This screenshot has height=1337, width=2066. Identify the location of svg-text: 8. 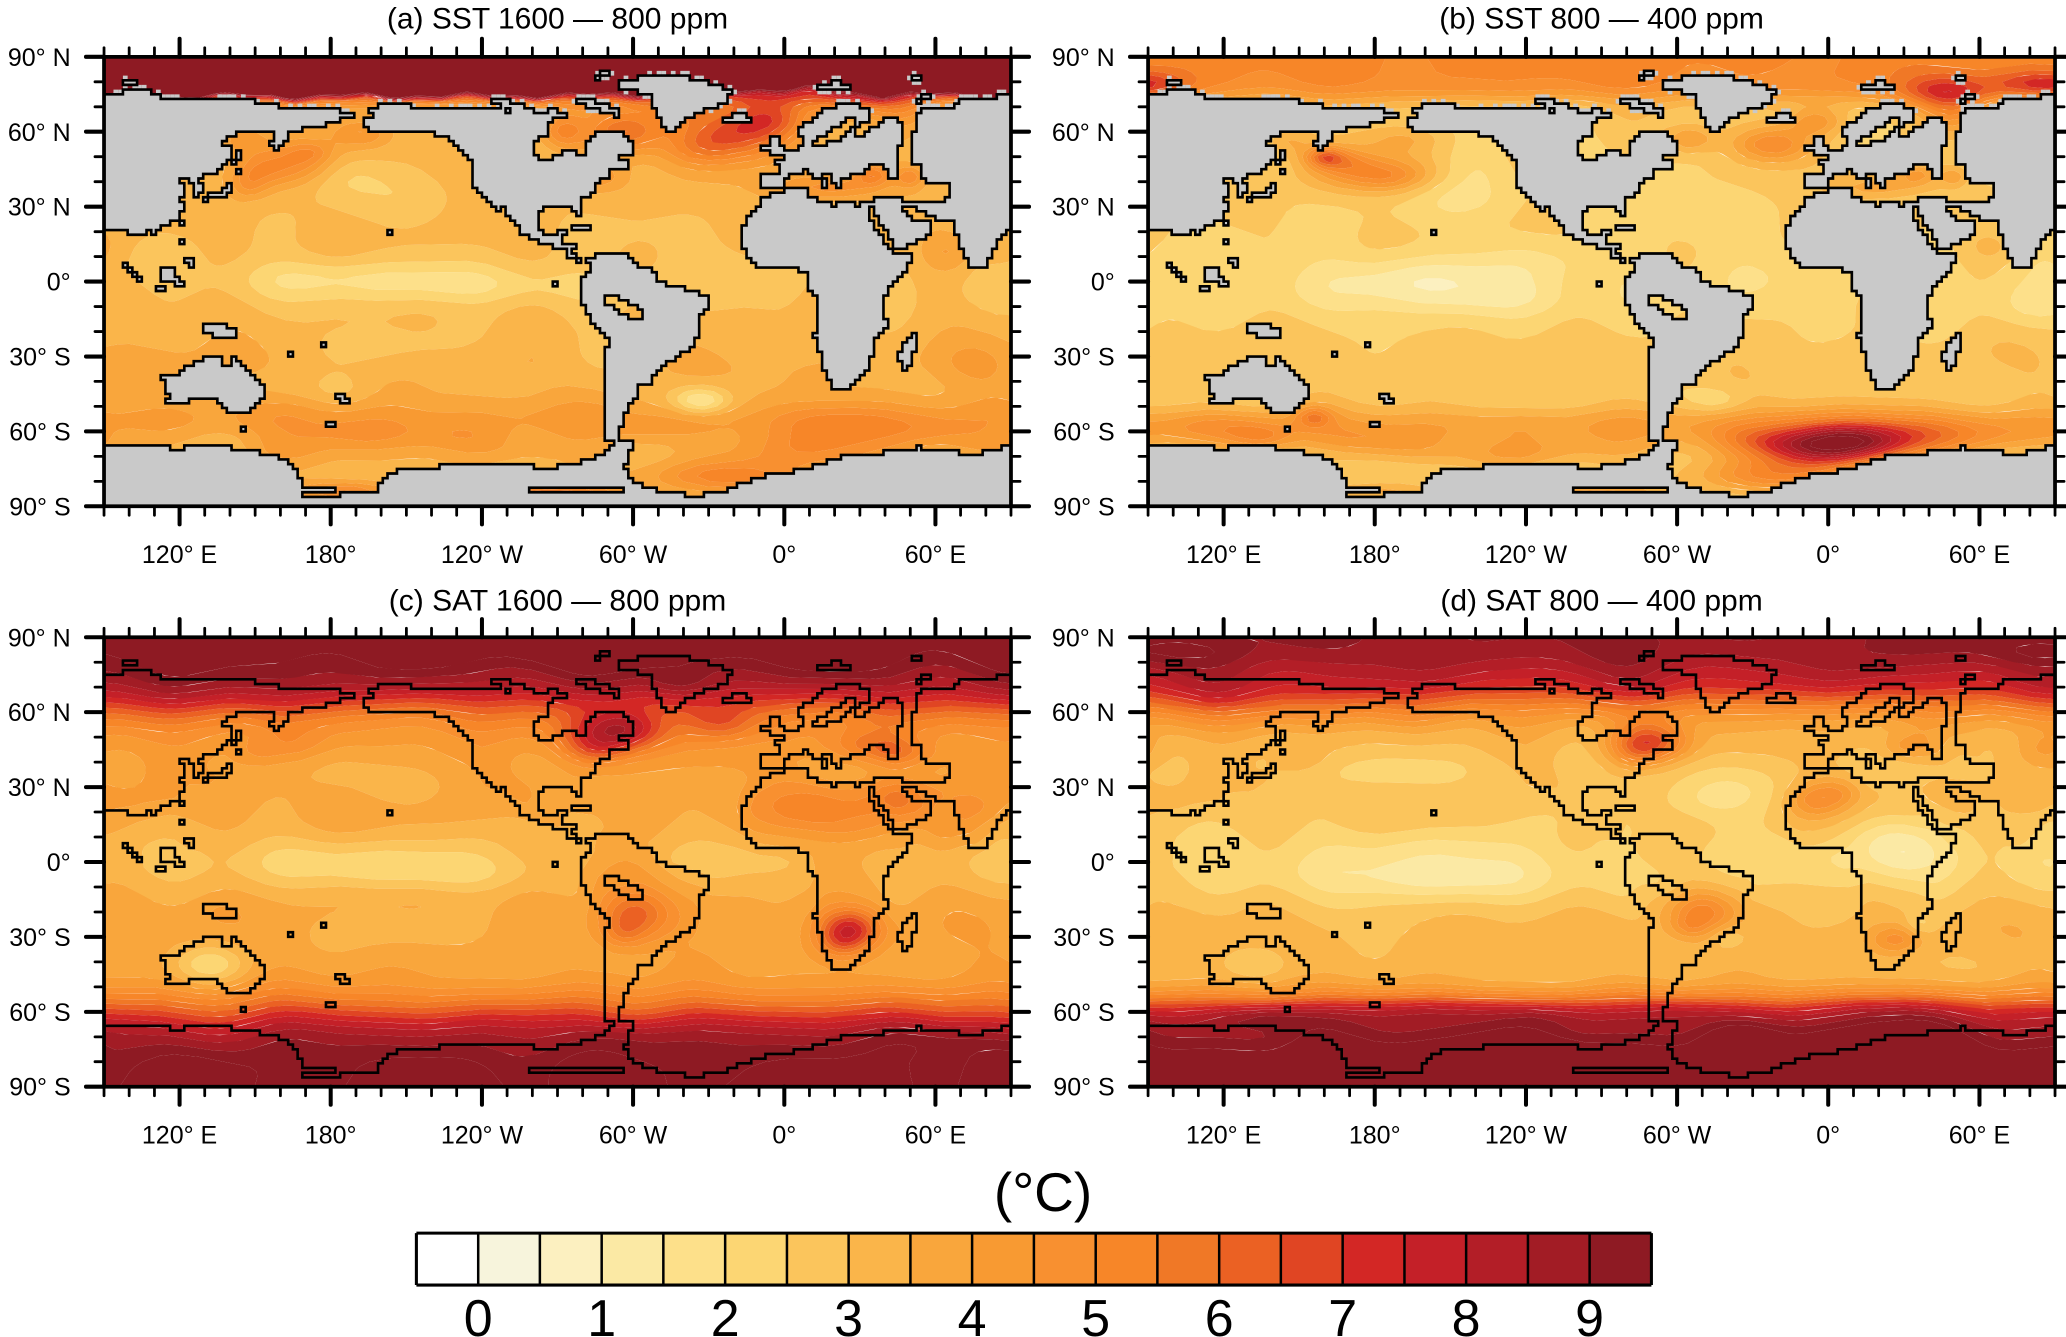
(1466, 1313).